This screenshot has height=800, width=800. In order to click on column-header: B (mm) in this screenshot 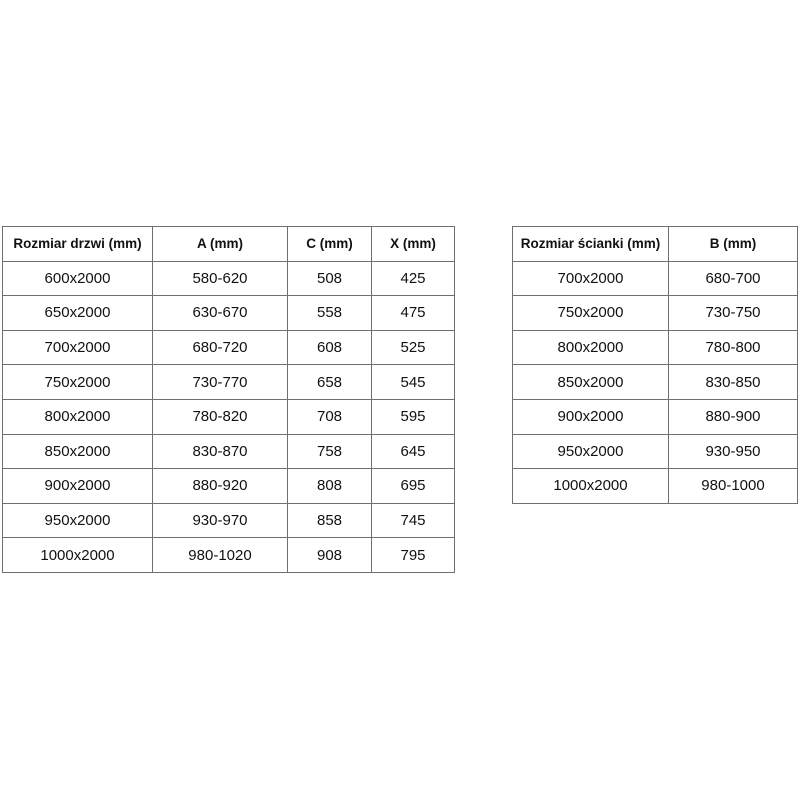, I will do `click(733, 244)`.